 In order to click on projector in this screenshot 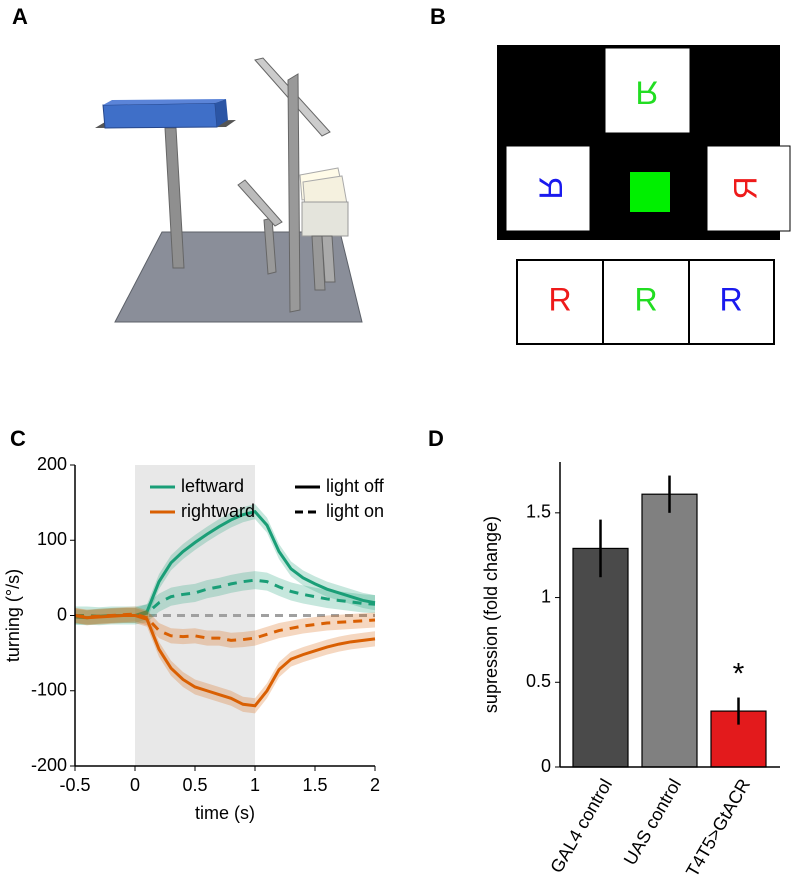, I will do `click(160, 115)`.